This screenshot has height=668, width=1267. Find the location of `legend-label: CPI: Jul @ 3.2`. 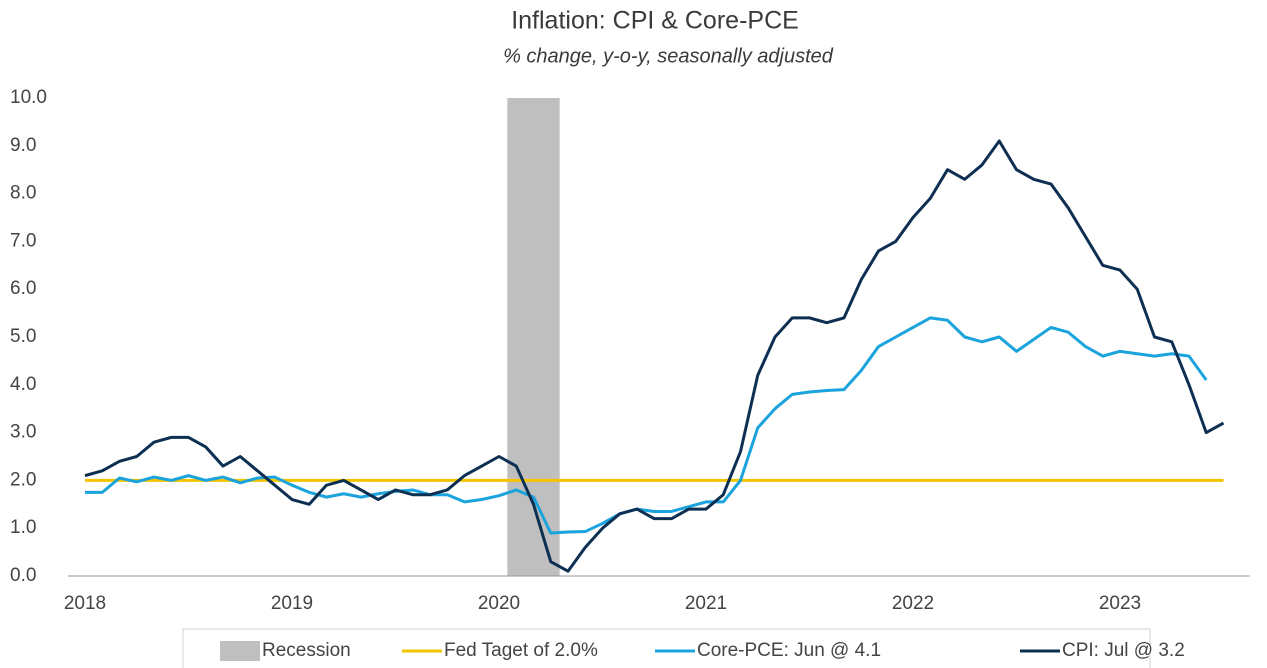

legend-label: CPI: Jul @ 3.2 is located at coordinates (1123, 650).